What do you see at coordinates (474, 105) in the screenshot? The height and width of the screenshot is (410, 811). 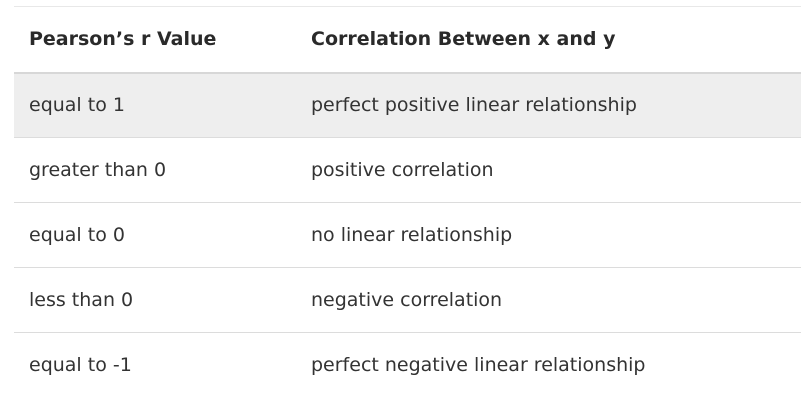 I see `correlation-cell: perfect positive linear relationship` at bounding box center [474, 105].